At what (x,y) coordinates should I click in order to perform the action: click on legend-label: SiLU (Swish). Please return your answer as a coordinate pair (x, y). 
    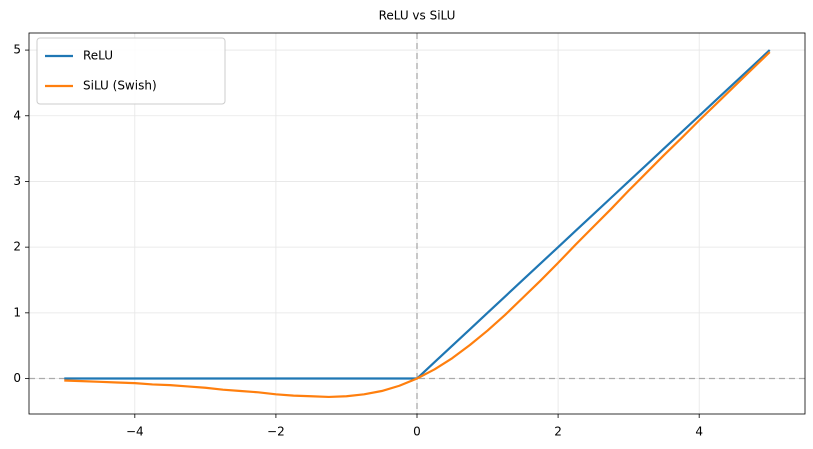
    Looking at the image, I should click on (120, 86).